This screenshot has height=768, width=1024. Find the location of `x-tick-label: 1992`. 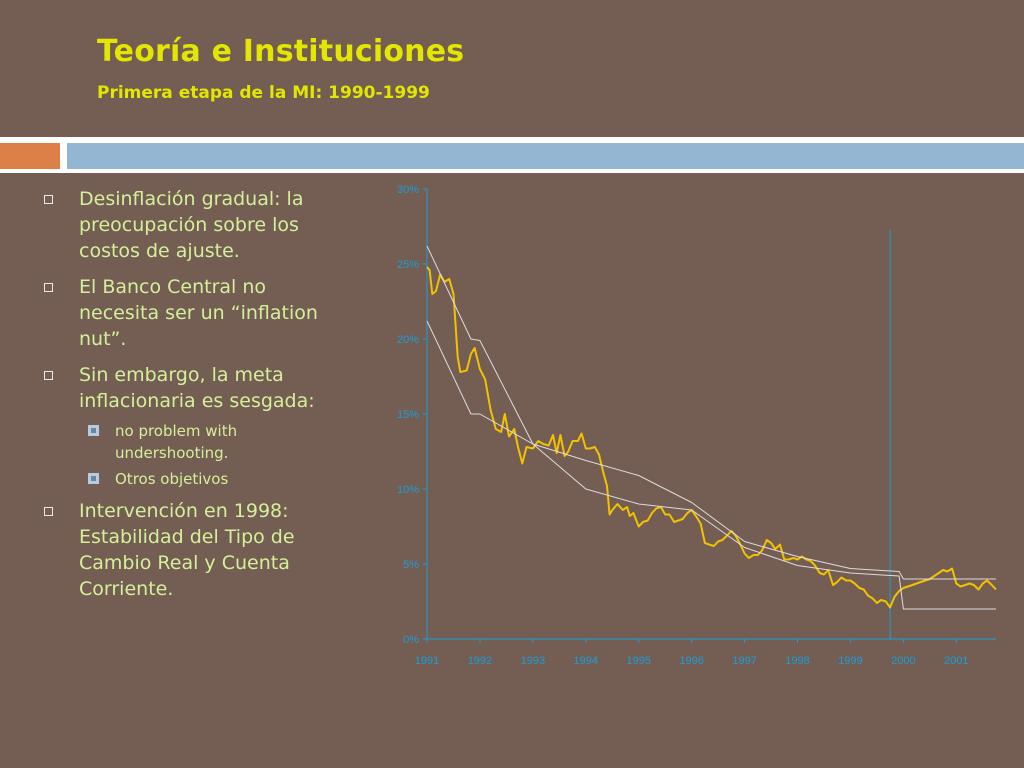

x-tick-label: 1992 is located at coordinates (480, 661).